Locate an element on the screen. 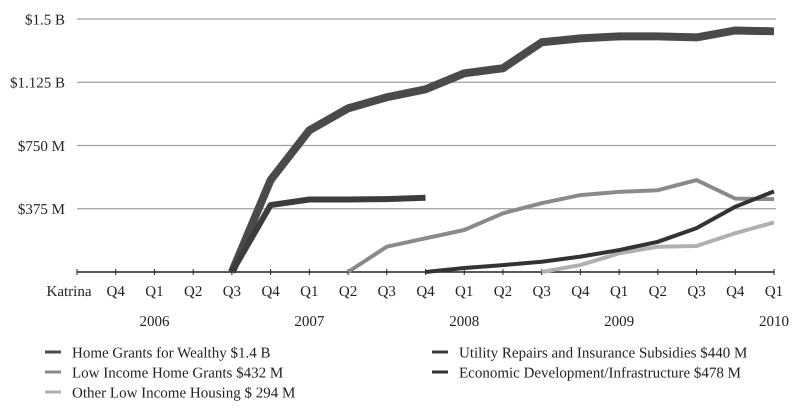  legend-label: Low Income Home Grants $432 M is located at coordinates (178, 373).